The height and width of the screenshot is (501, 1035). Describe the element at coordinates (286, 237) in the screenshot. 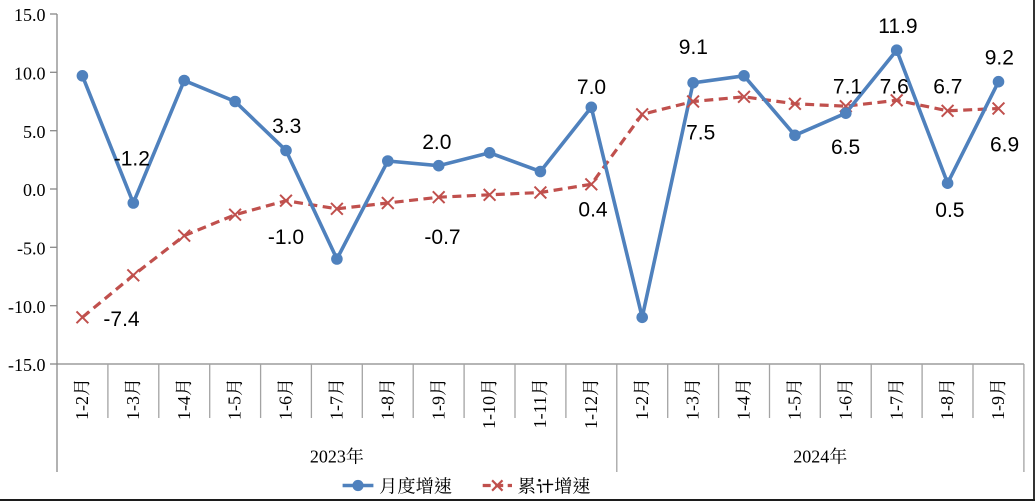

I see `svg-text: -1.0` at that location.